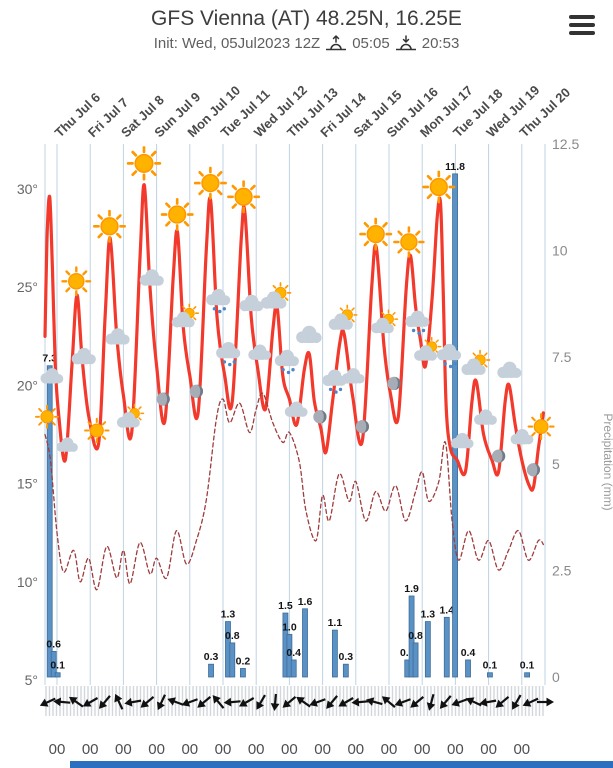  I want to click on menu-button, so click(582, 25).